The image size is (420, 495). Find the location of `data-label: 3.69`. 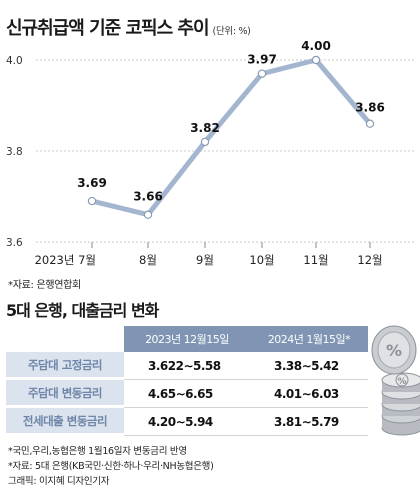

data-label: 3.69 is located at coordinates (92, 183).